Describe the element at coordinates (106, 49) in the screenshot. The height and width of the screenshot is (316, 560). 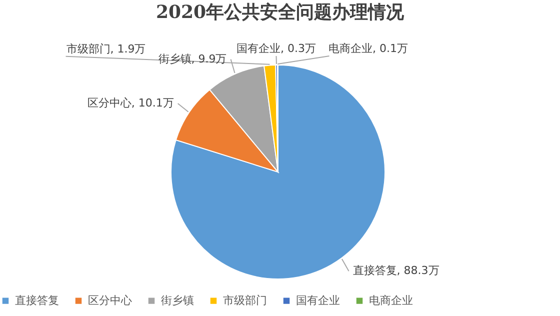
I see `data-label: 市级部门, 1.9万` at that location.